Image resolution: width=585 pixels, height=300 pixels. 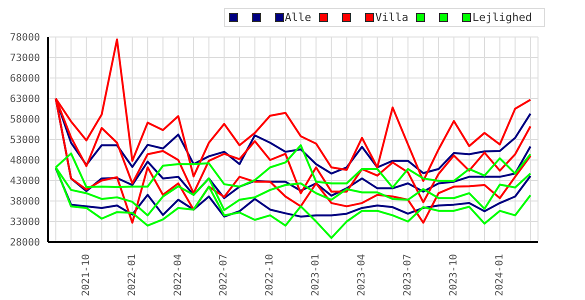 What do you see at coordinates (25, 161) in the screenshot?
I see `y-tick-label: 48000` at bounding box center [25, 161].